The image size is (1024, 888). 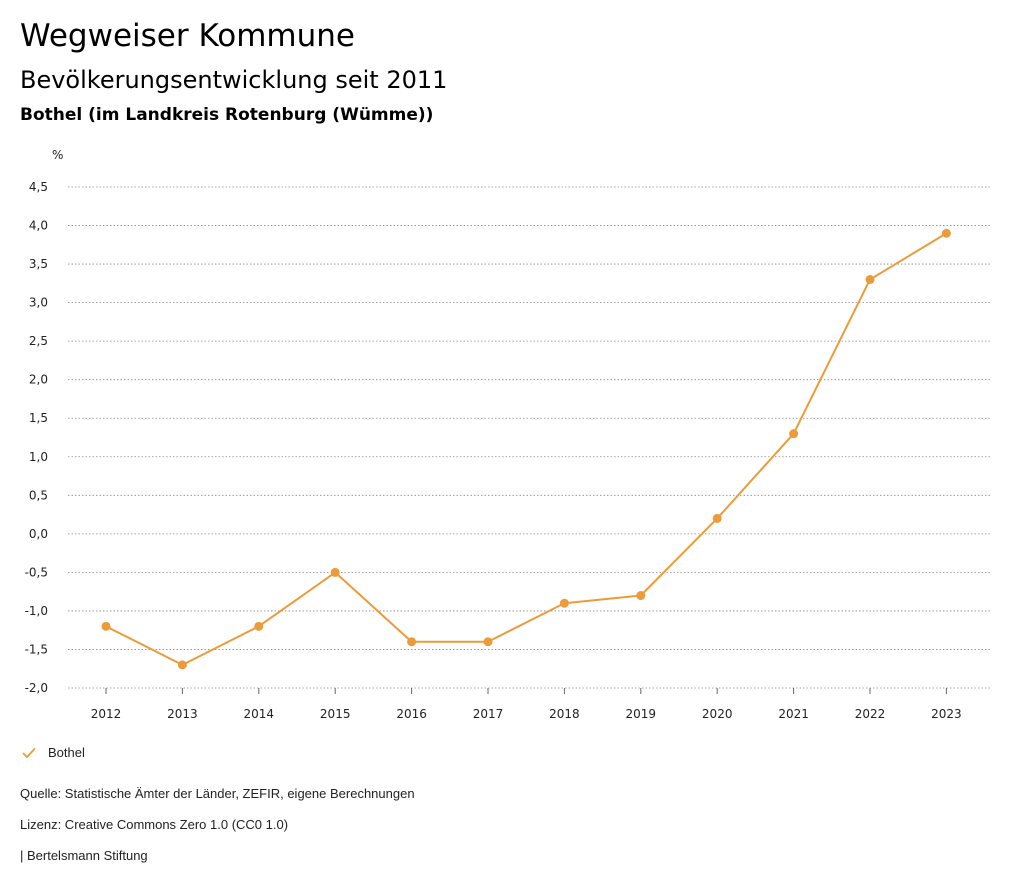 What do you see at coordinates (38, 380) in the screenshot?
I see `y-tick-label: 2,0` at bounding box center [38, 380].